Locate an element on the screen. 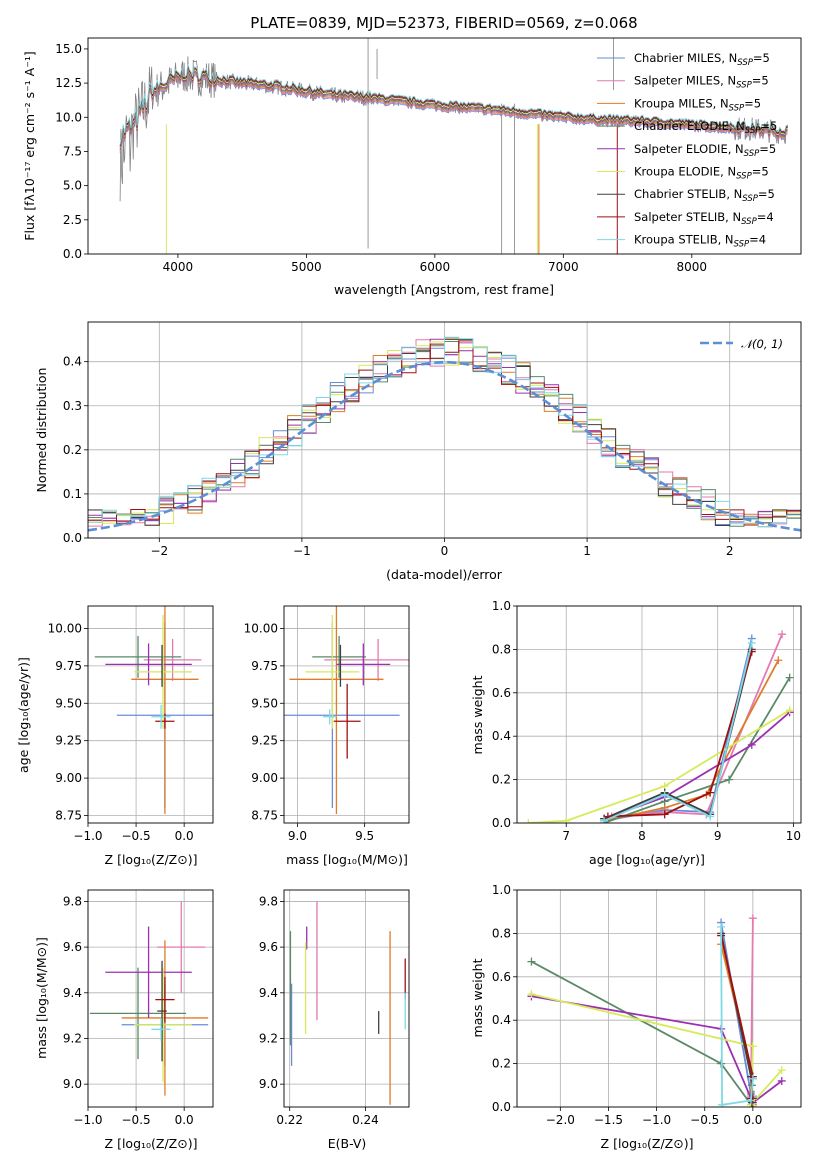  y-tick-label: 0.8 is located at coordinates (501, 933).